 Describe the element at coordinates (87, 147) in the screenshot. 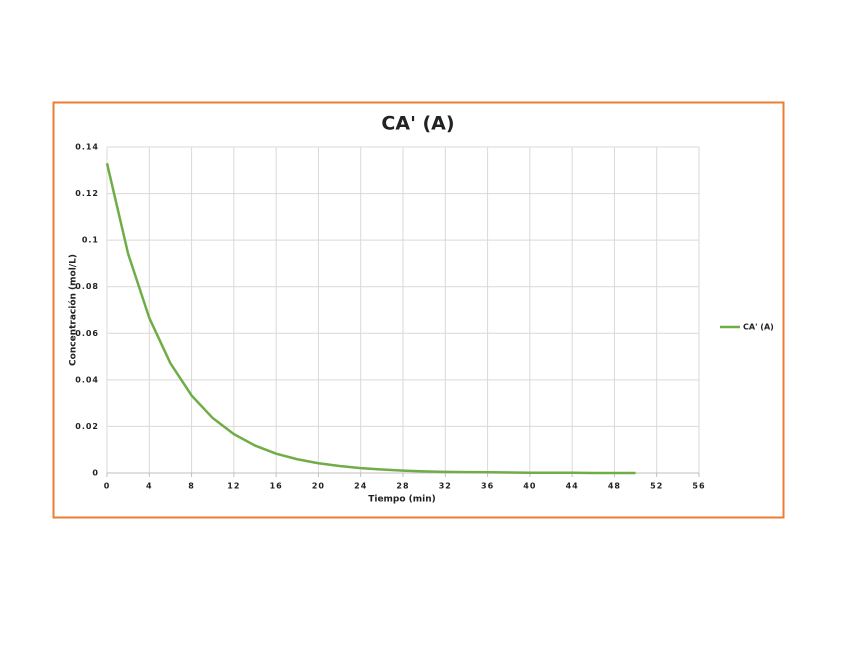

I see `y-tick-label: 0.14` at that location.